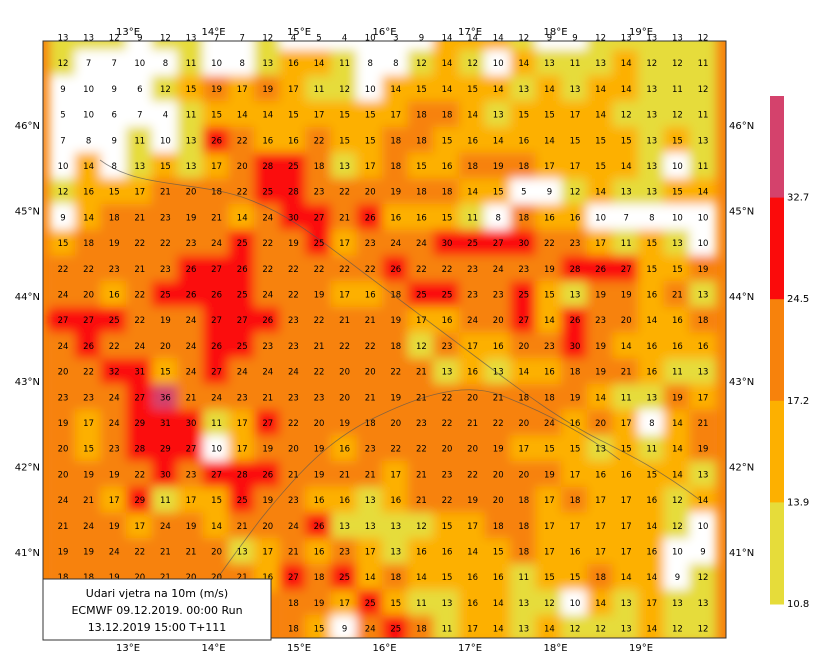 This screenshot has width=834, height=672. I want to click on grid-value: 27, so click(63, 321).